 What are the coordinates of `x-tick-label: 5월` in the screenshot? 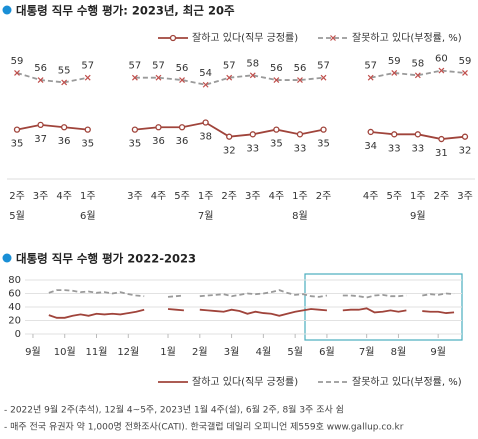 It's located at (295, 352).